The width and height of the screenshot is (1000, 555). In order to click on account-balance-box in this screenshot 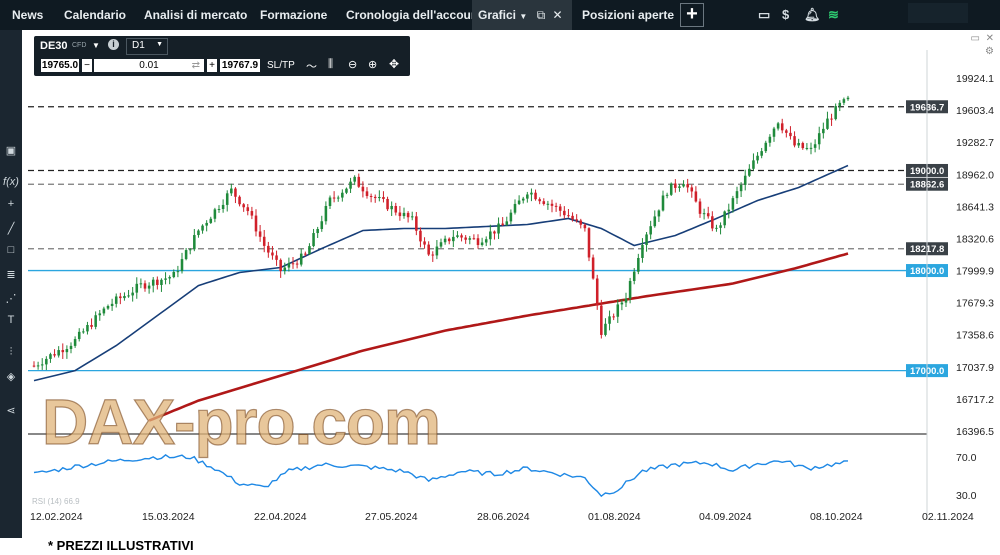, I will do `click(938, 13)`.